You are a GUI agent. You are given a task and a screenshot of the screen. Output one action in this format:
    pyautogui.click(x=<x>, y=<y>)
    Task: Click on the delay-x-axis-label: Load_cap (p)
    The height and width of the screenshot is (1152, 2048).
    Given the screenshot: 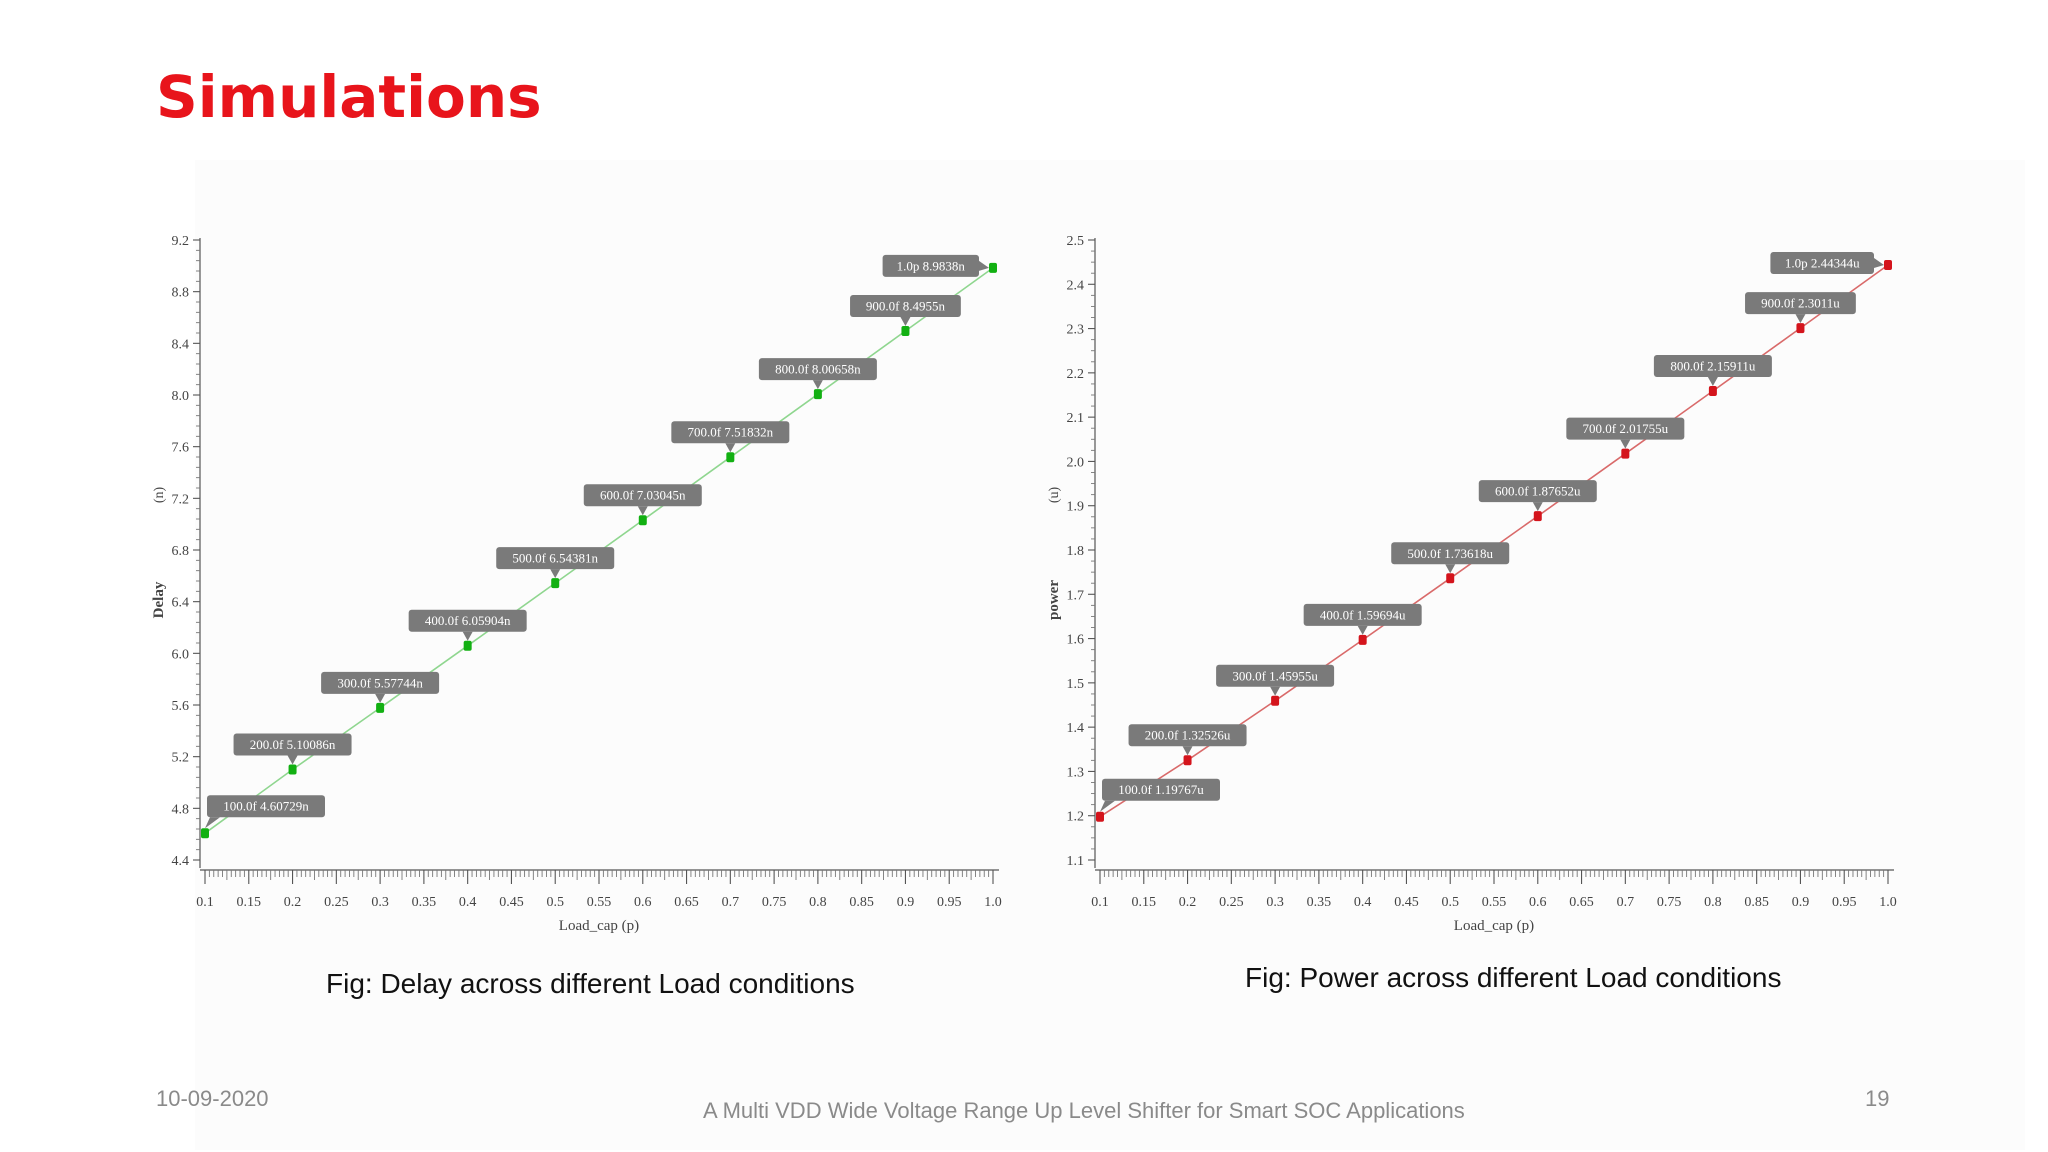 What is the action you would take?
    pyautogui.click(x=599, y=926)
    